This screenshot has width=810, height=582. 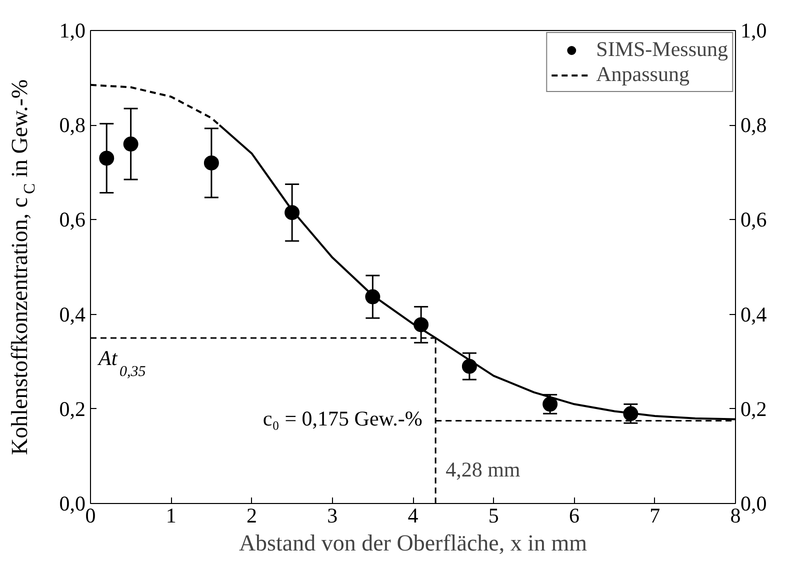 I want to click on y-tick-label: 1,0, so click(x=72, y=30).